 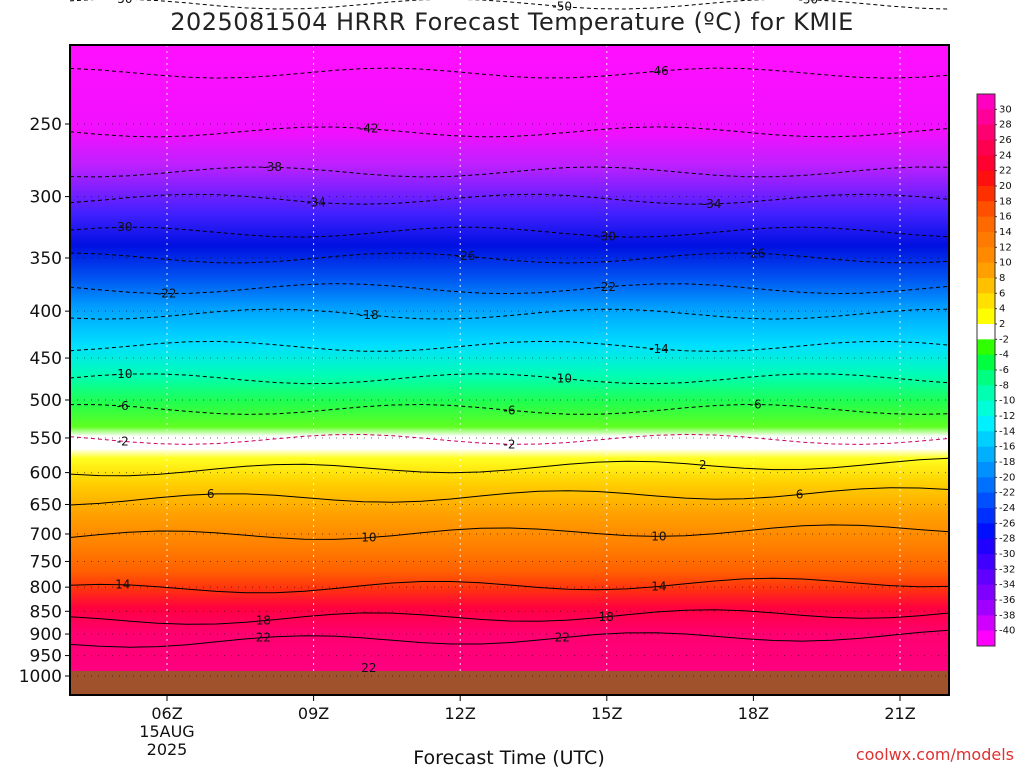 What do you see at coordinates (1007, 477) in the screenshot?
I see `colorbar-label: -20` at bounding box center [1007, 477].